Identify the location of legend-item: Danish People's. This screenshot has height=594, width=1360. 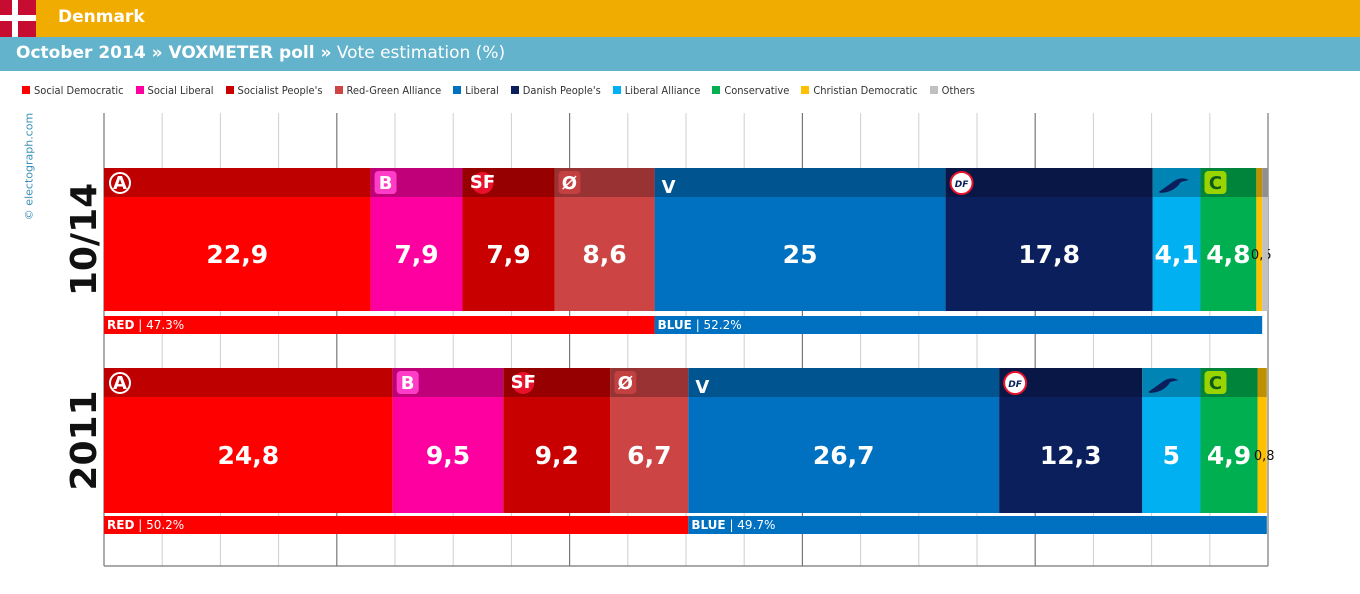
(555, 90).